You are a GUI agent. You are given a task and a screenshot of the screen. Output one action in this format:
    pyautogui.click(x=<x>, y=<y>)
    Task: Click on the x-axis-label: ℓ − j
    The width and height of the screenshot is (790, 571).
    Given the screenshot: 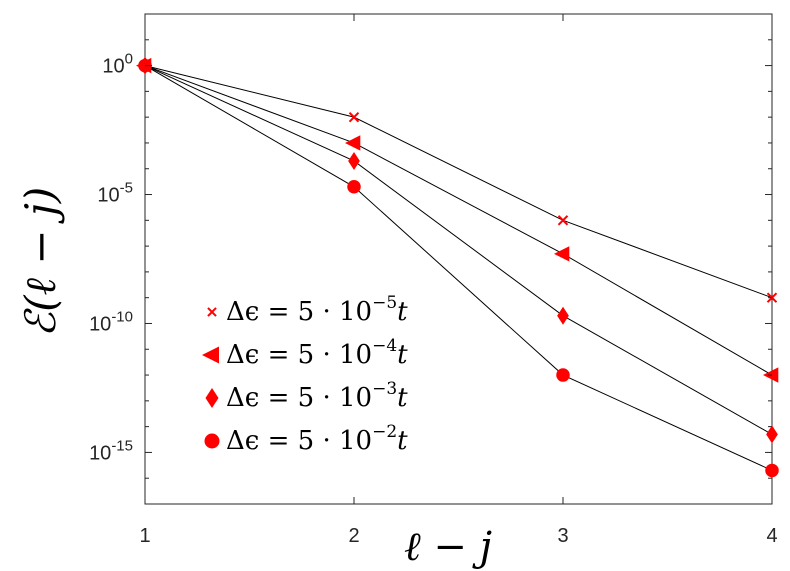 What is the action you would take?
    pyautogui.click(x=448, y=547)
    